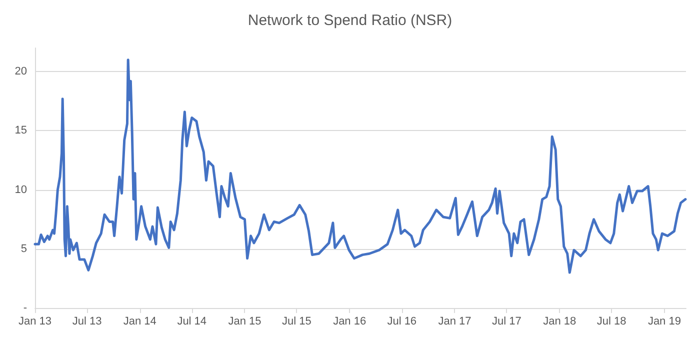  What do you see at coordinates (20, 72) in the screenshot?
I see `y-tick-label: 20` at bounding box center [20, 72].